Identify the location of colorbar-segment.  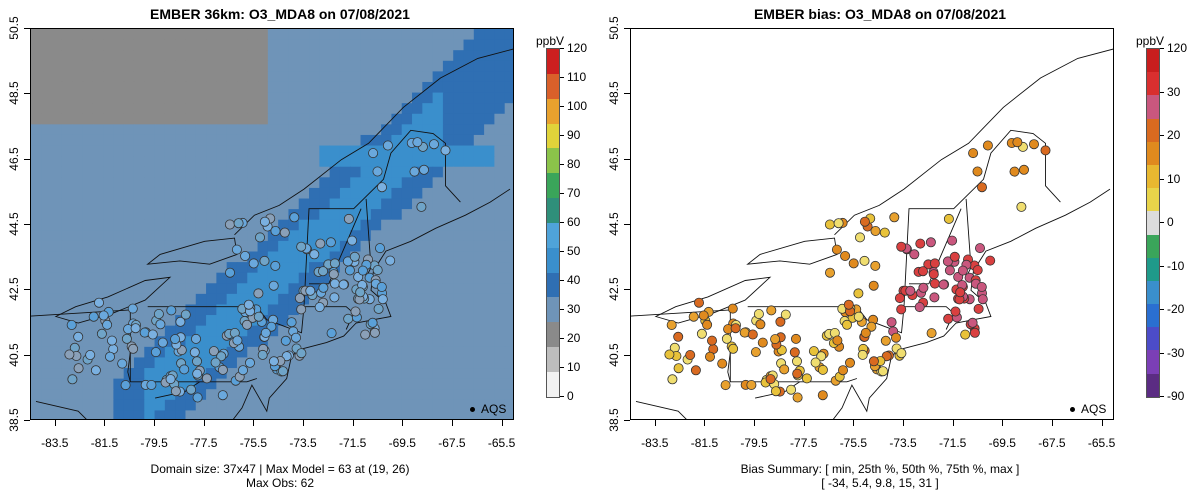
(1153, 269).